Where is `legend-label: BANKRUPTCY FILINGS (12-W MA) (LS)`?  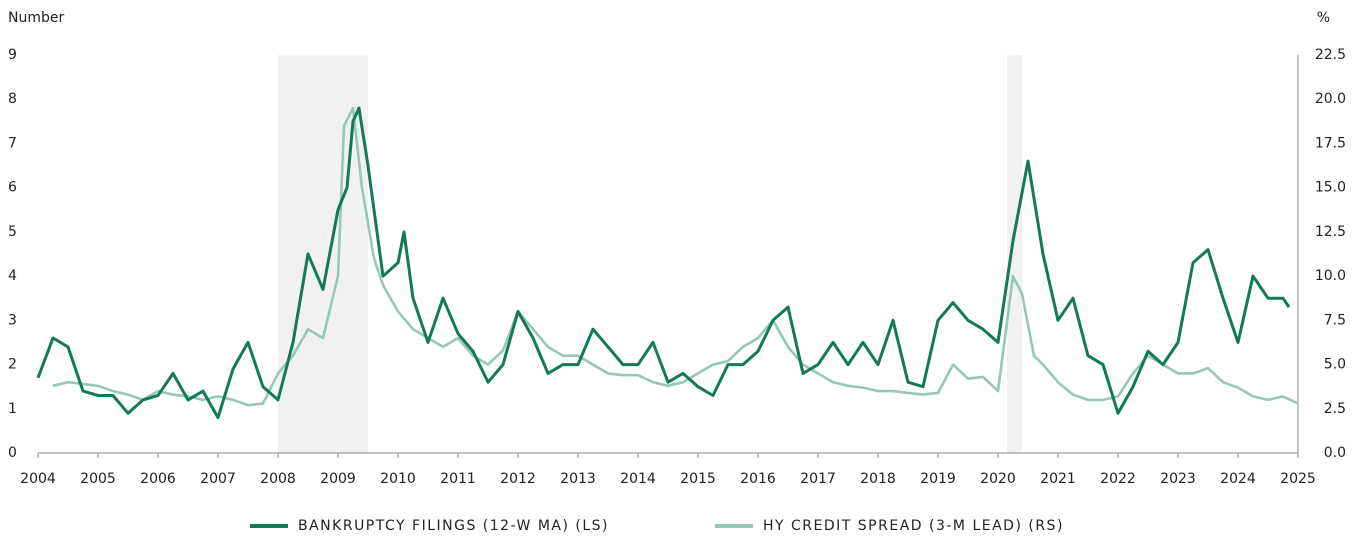
legend-label: BANKRUPTCY FILINGS (12-W MA) (LS) is located at coordinates (453, 526).